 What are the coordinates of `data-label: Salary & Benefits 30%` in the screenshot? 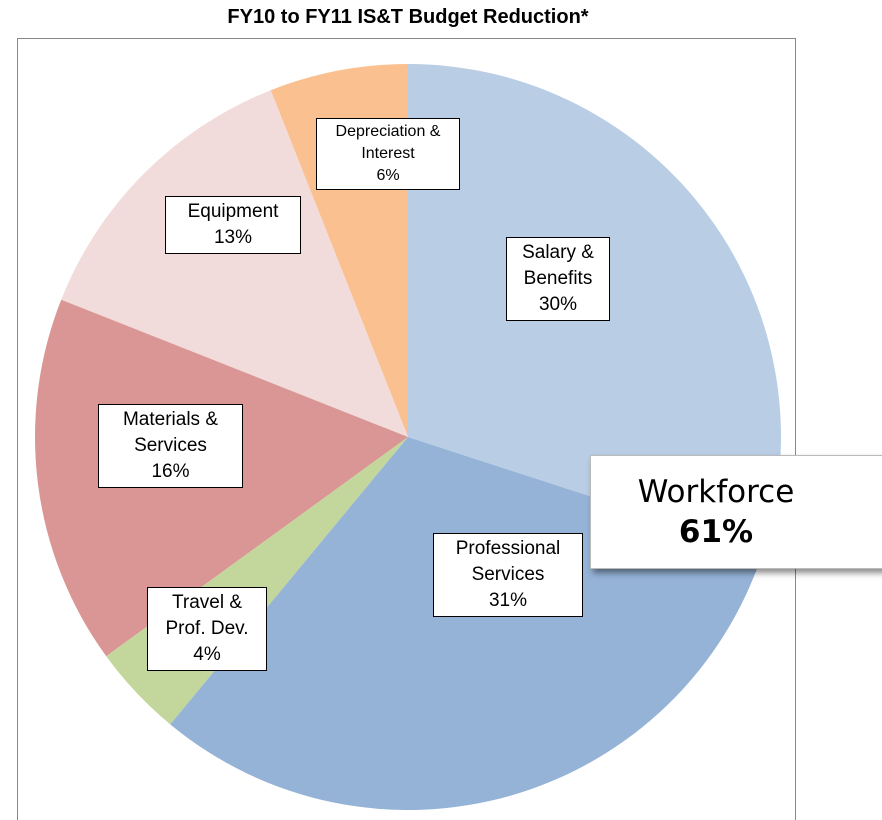 It's located at (558, 279).